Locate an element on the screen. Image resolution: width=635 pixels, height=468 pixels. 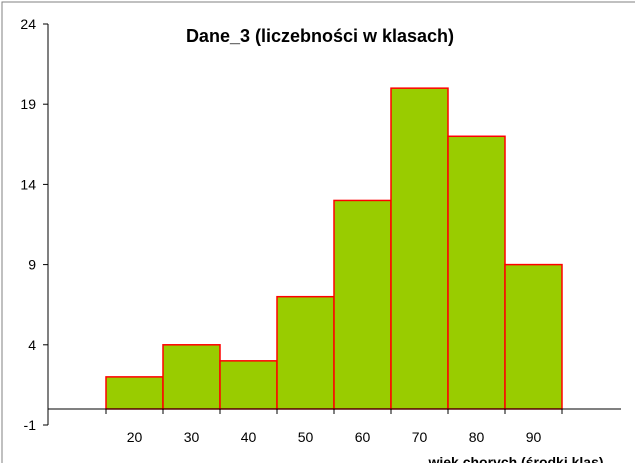
y-tick-label: -1 is located at coordinates (30, 425).